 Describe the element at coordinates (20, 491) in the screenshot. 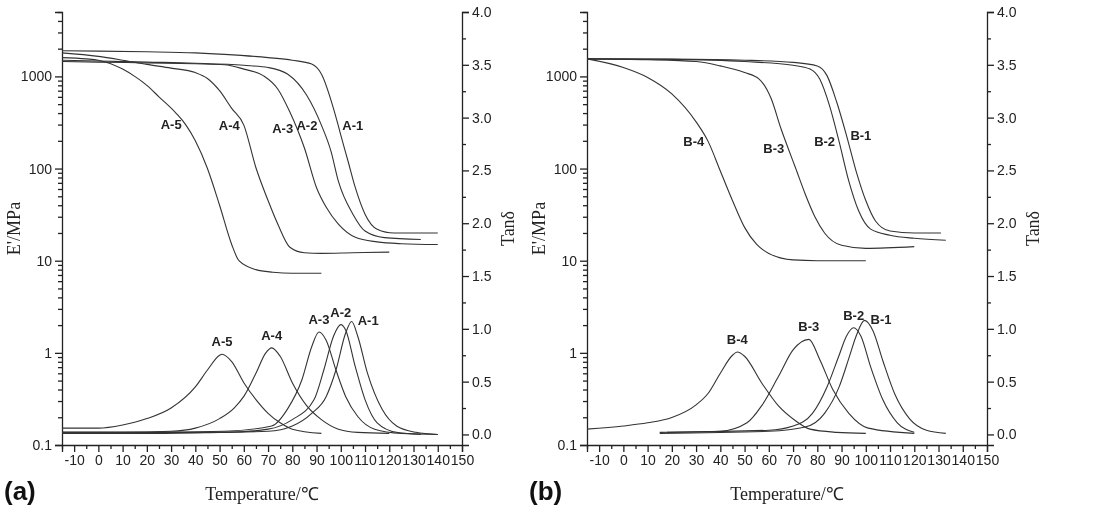

I see `text: (a)` at that location.